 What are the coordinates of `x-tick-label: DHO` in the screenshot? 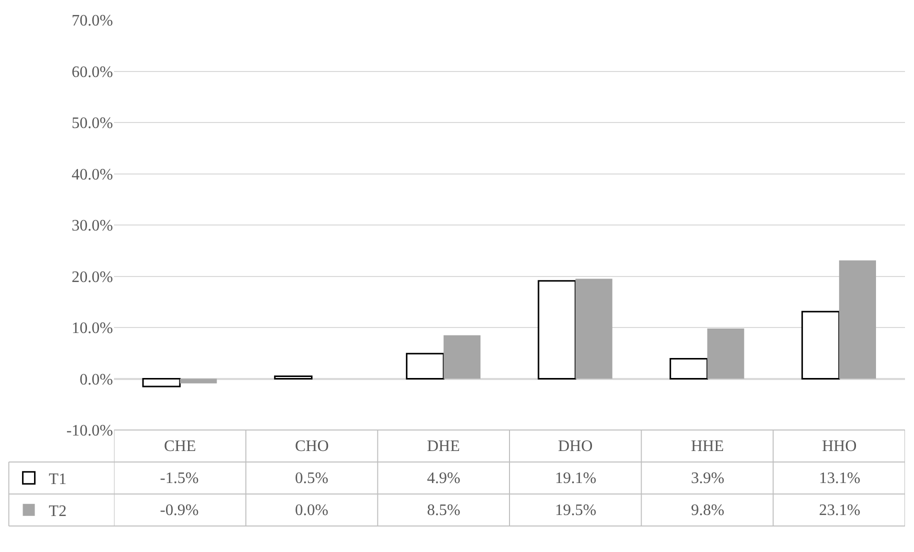 It's located at (575, 446).